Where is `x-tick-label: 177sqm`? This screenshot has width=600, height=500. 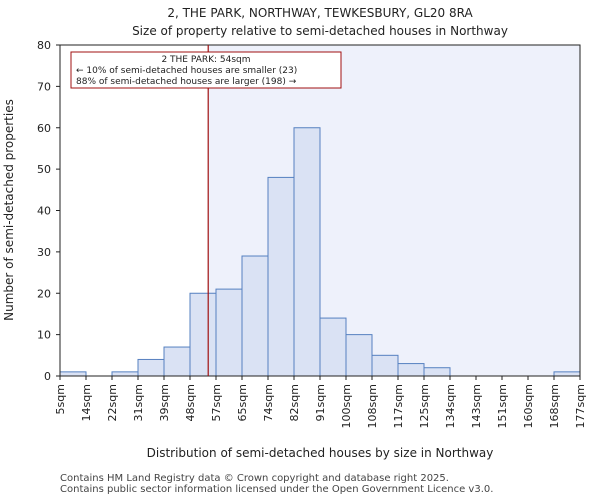
x-tick-label: 177sqm is located at coordinates (580, 406).